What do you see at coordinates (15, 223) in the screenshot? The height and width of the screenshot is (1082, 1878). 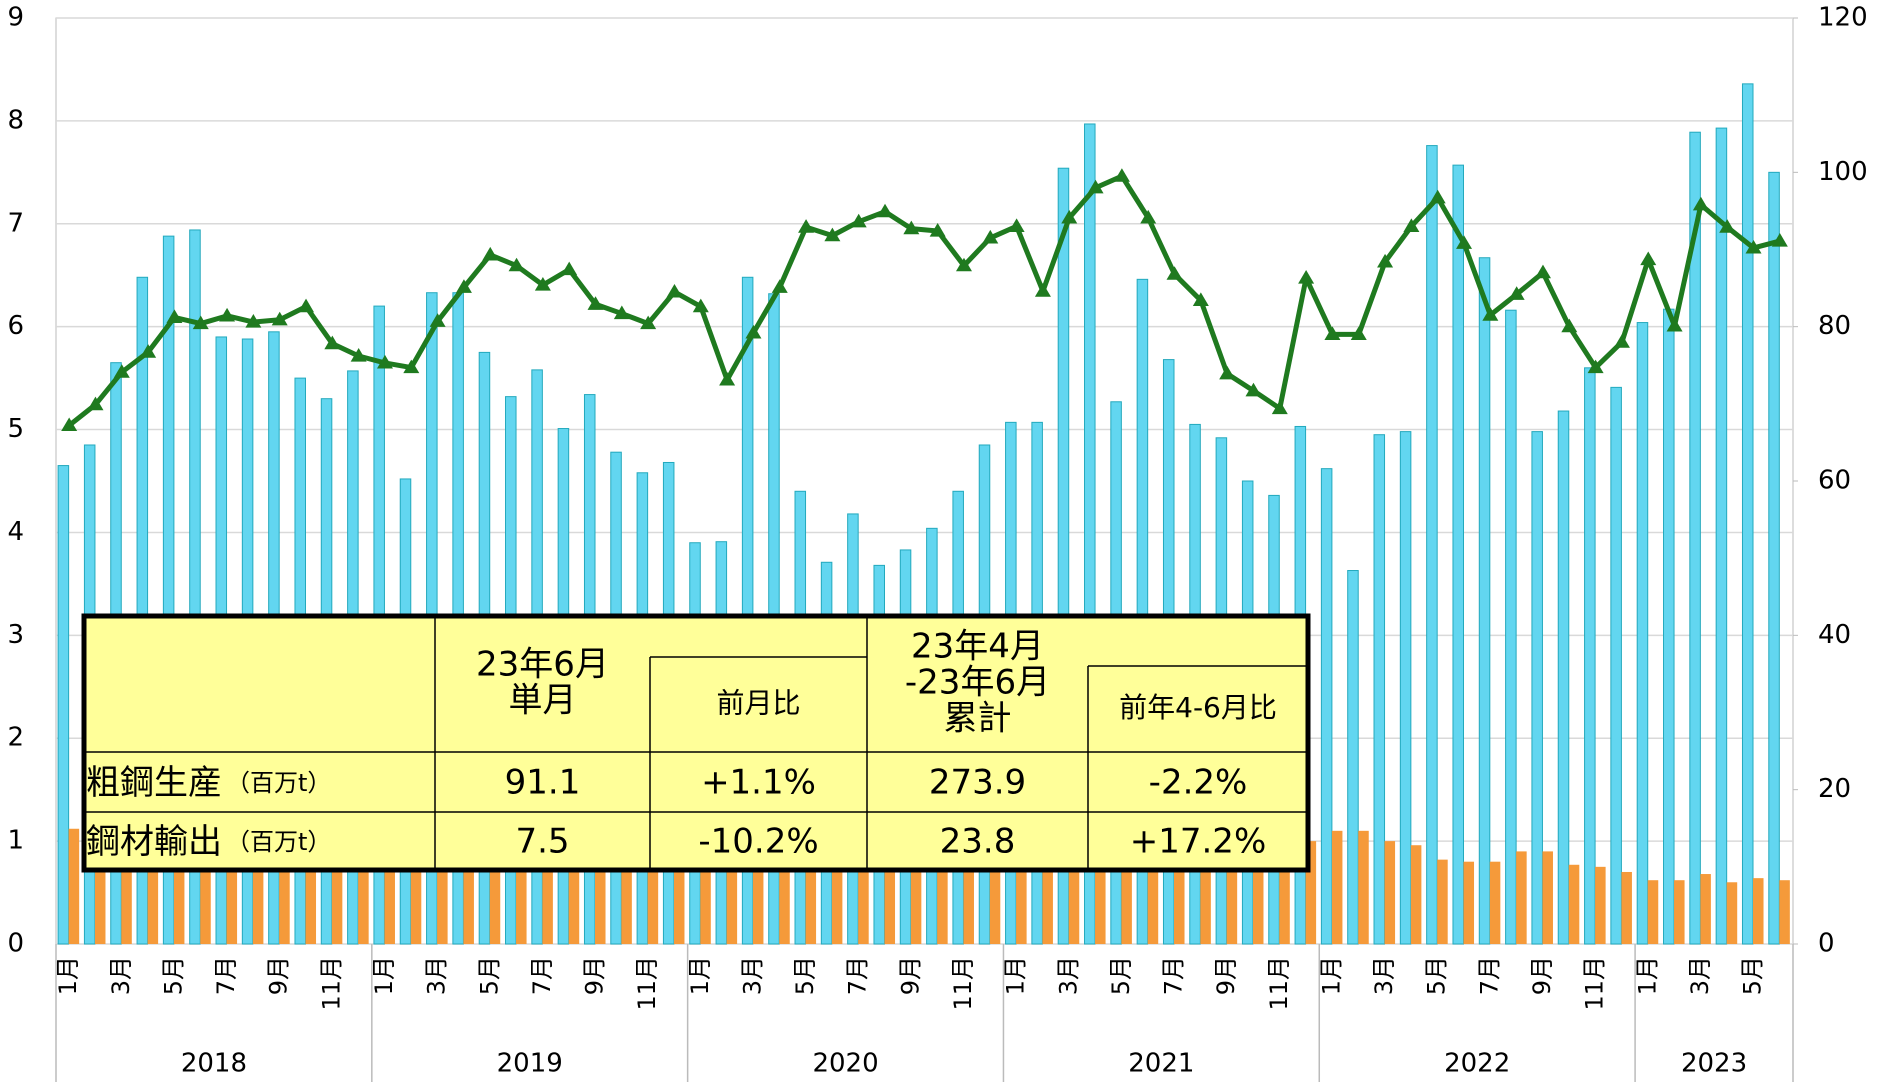 I see `y-tick-label: 7` at bounding box center [15, 223].